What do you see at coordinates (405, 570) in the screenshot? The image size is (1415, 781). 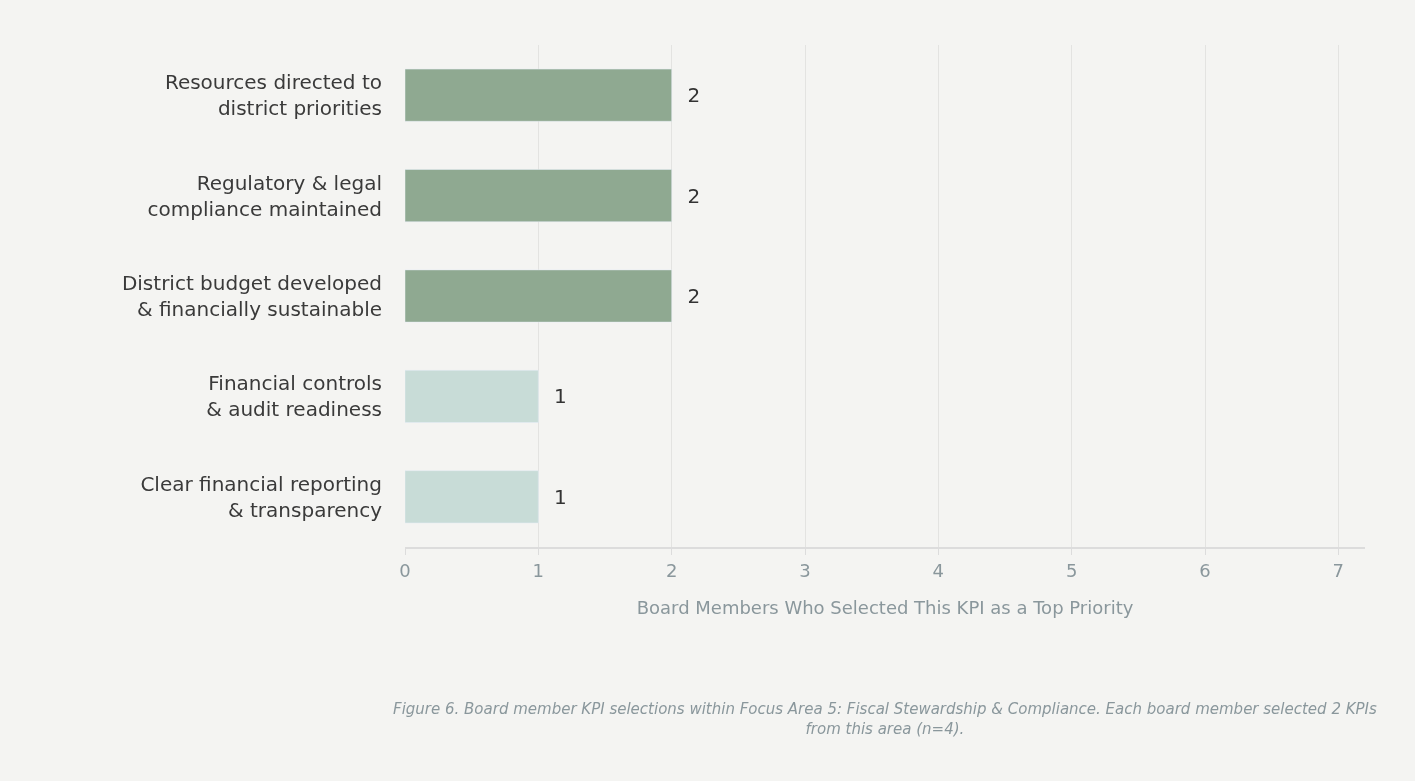 I see `x-tick-label: 0` at bounding box center [405, 570].